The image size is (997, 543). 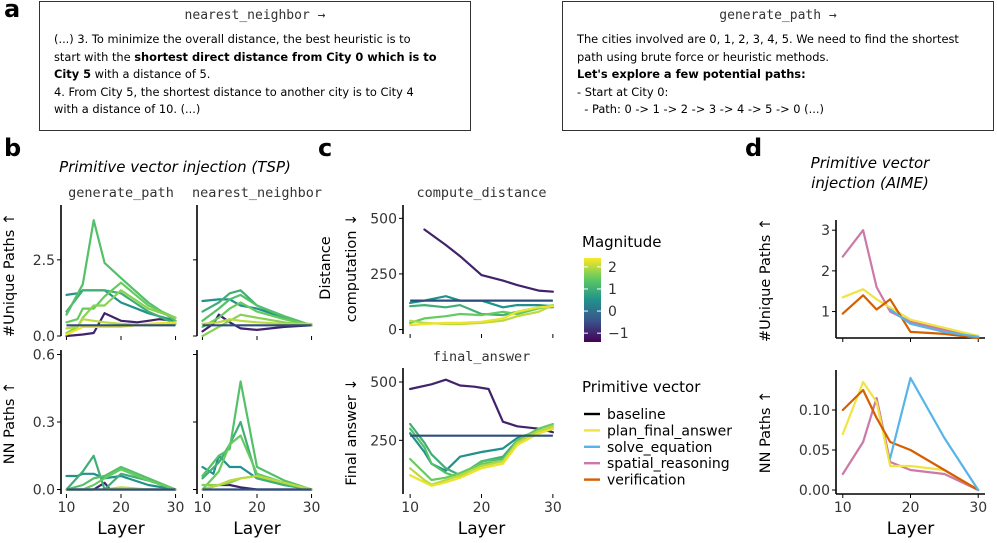 I want to click on legend-label-solve-equation: solve_equation, so click(x=659, y=448).